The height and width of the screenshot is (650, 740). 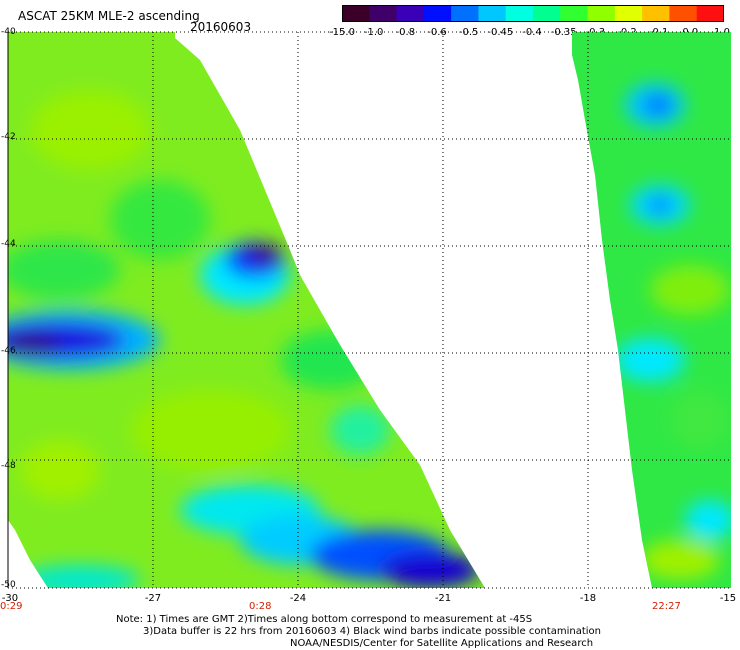 What do you see at coordinates (10, 598) in the screenshot?
I see `lon-label: -30` at bounding box center [10, 598].